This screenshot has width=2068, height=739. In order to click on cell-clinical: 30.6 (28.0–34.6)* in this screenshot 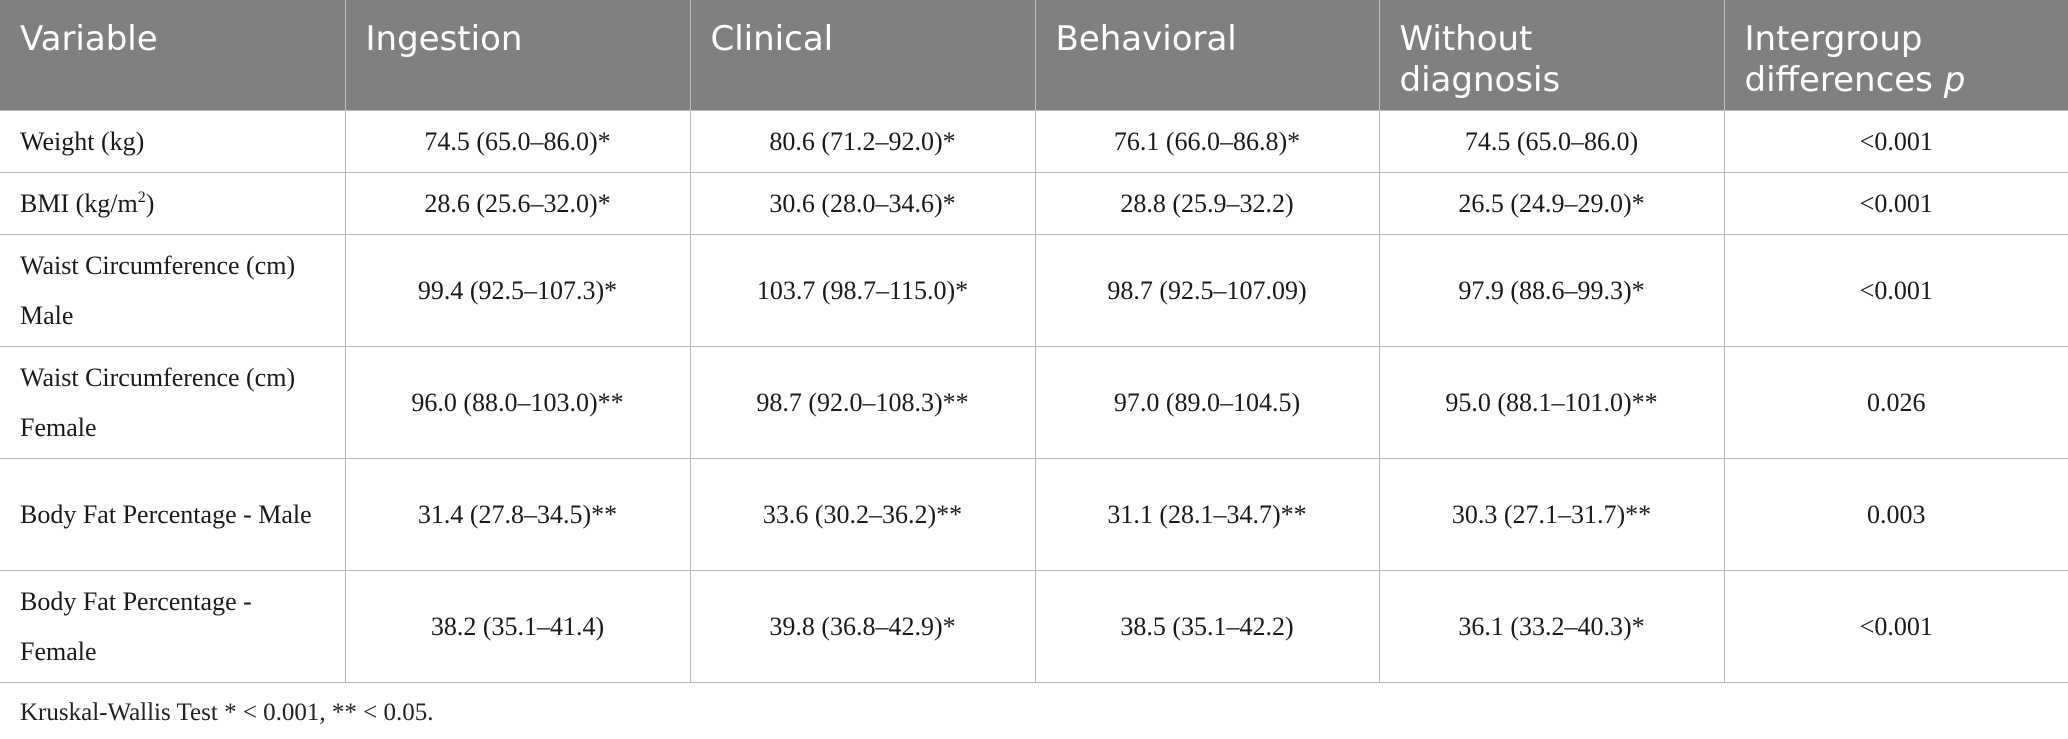, I will do `click(862, 203)`.